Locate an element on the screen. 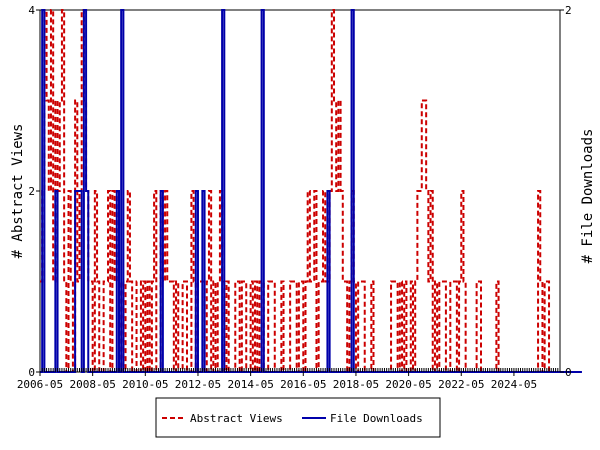 The width and height of the screenshot is (600, 450). y-axis-title-right: # File Downloads is located at coordinates (588, 196).